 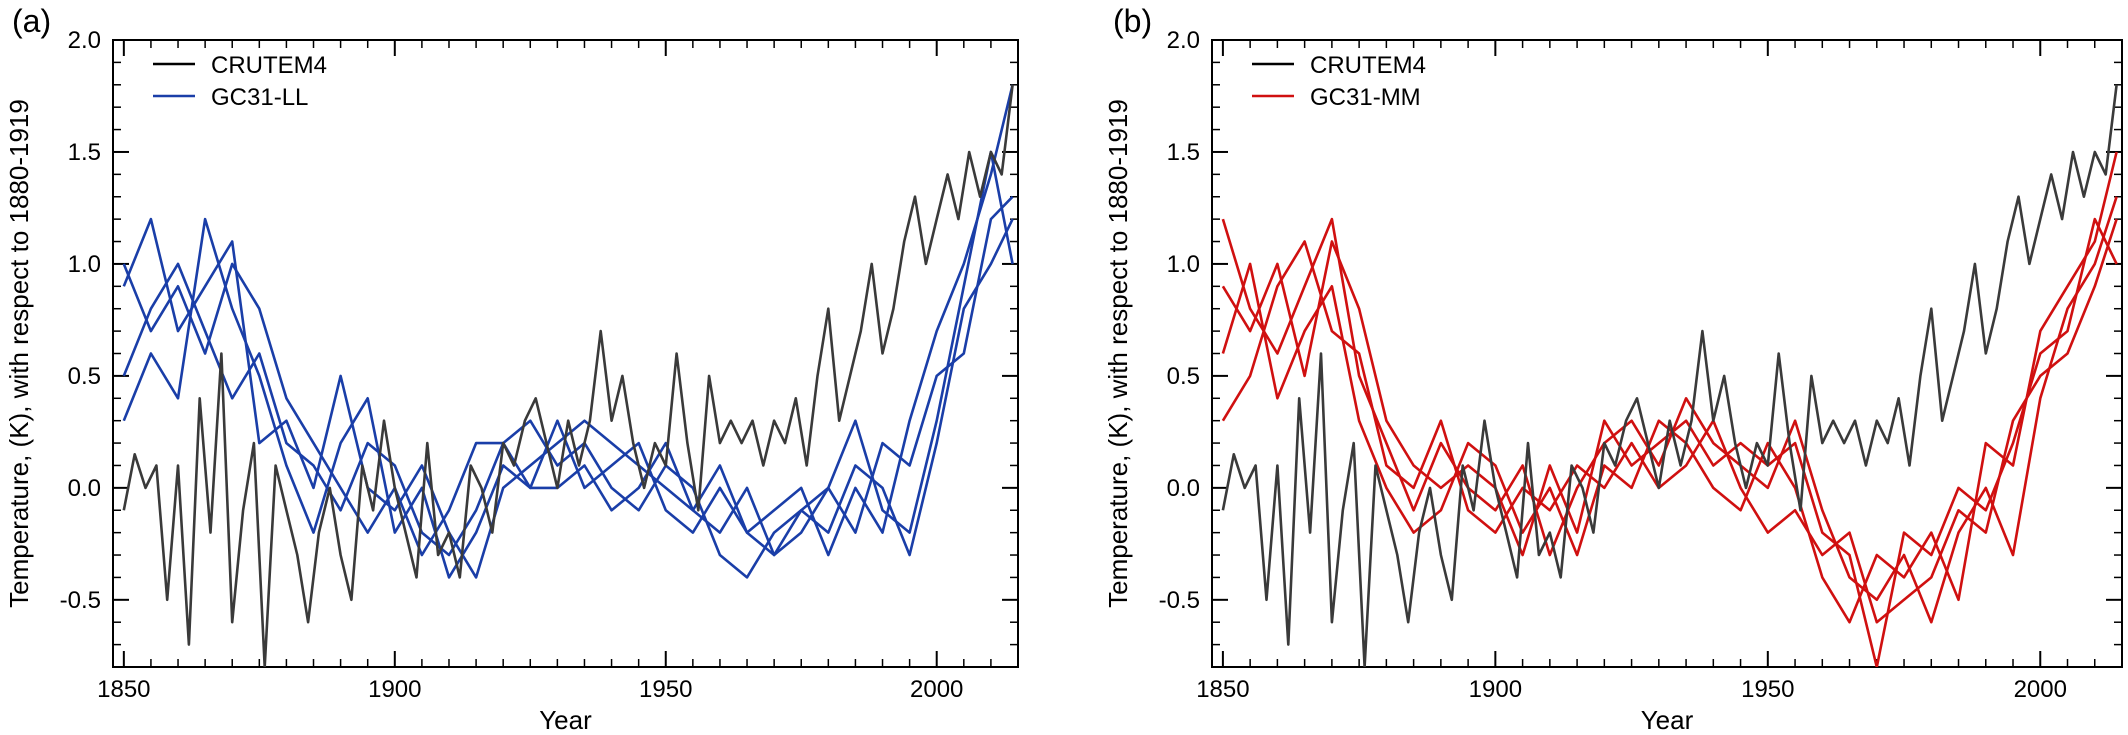 I want to click on legend-label-gc31-ll: GC31-LL, so click(x=259, y=97).